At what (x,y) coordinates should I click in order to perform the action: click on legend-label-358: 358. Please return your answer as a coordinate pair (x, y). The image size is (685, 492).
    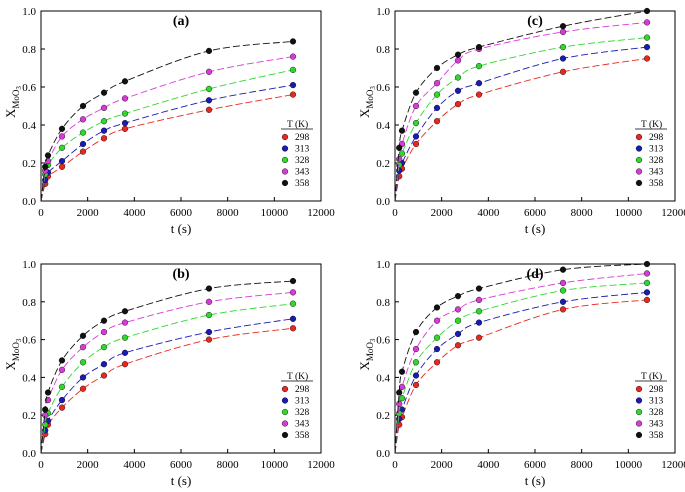
    Looking at the image, I should click on (656, 184).